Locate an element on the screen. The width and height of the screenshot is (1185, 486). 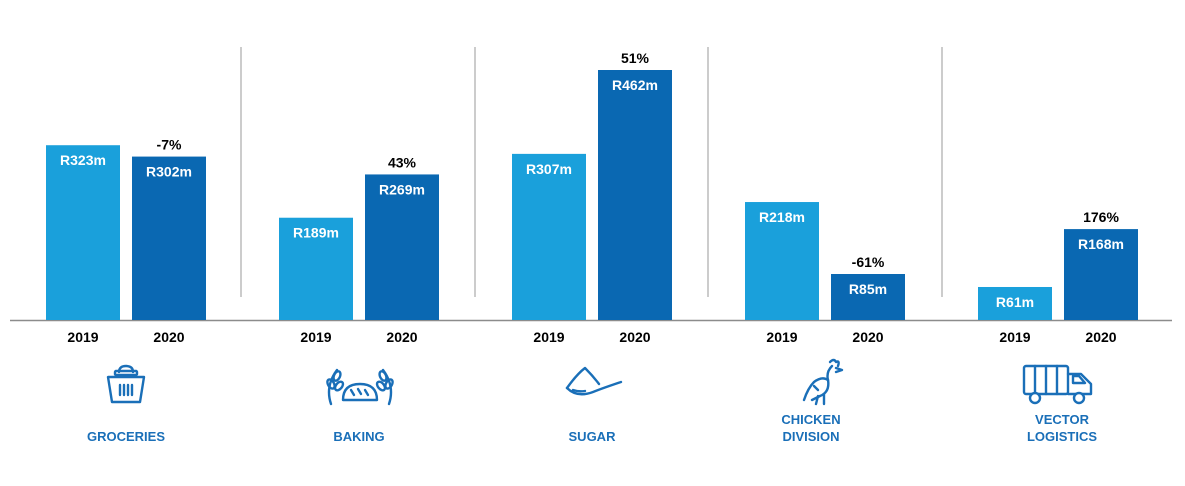
segment-name: BAKING is located at coordinates (359, 436).